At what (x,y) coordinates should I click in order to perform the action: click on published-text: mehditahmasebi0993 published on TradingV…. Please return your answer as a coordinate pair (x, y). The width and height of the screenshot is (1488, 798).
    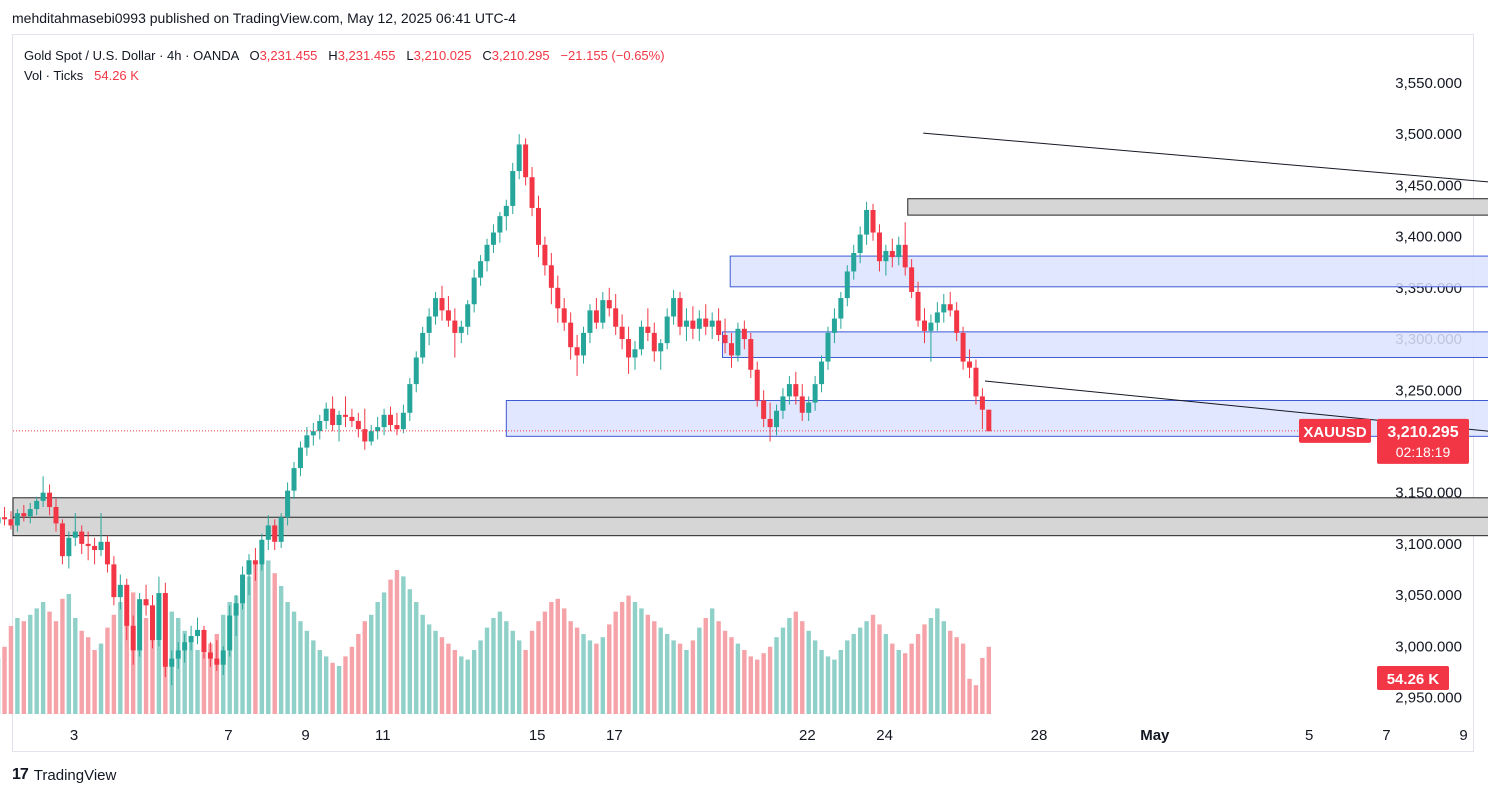
    Looking at the image, I should click on (264, 18).